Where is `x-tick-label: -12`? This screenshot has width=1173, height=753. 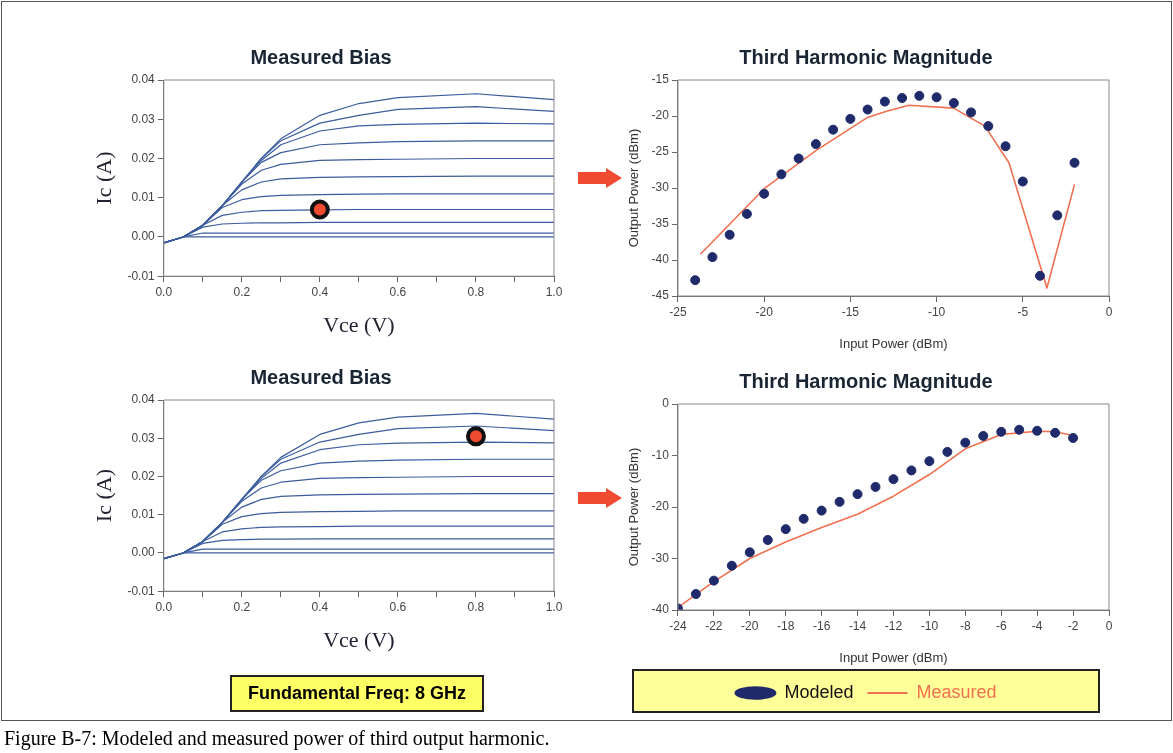 x-tick-label: -12 is located at coordinates (893, 625).